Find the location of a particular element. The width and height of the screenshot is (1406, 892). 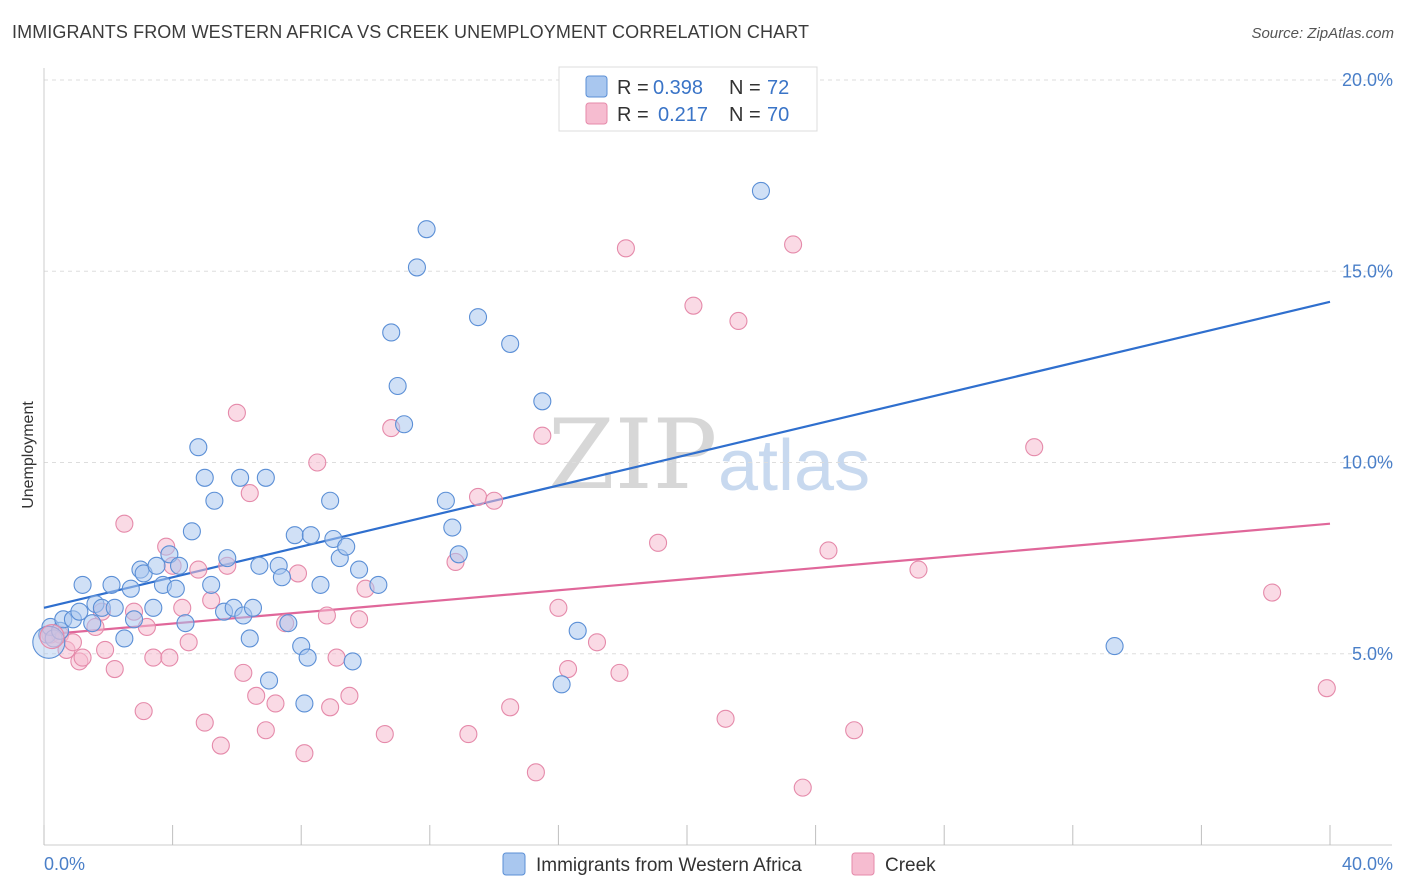

legend-r-label-2: R = is located at coordinates (633, 115).